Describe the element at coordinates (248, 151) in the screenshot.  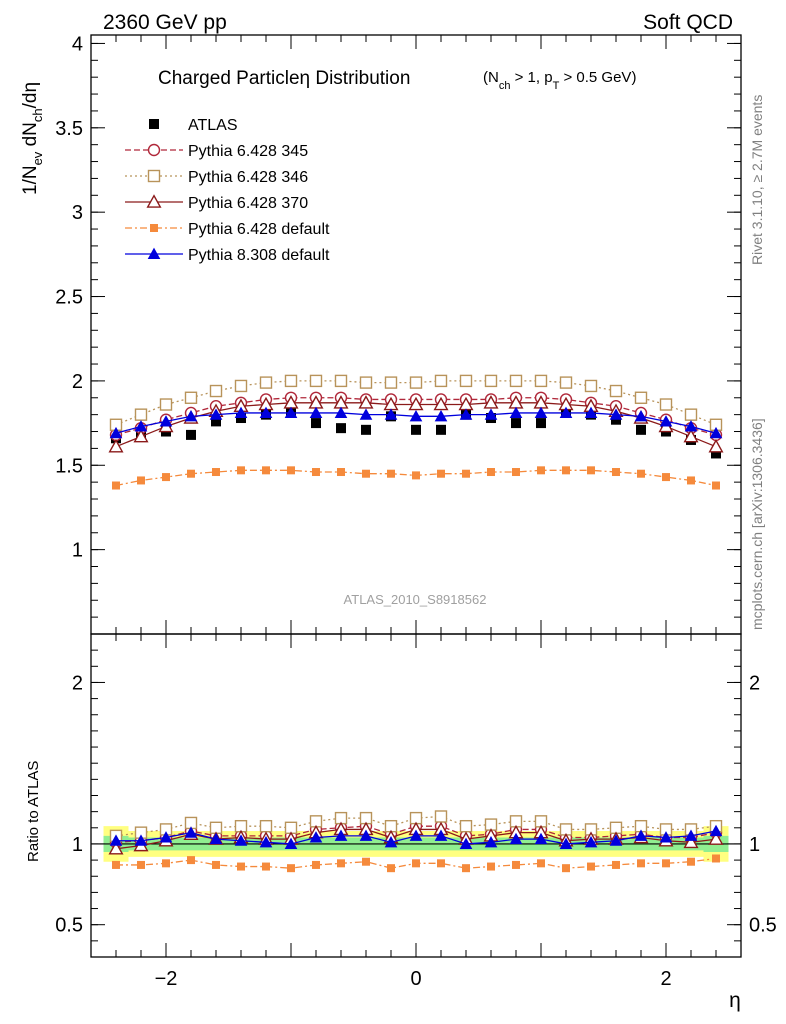
I see `legend-label: Pythia 6.428 345` at that location.